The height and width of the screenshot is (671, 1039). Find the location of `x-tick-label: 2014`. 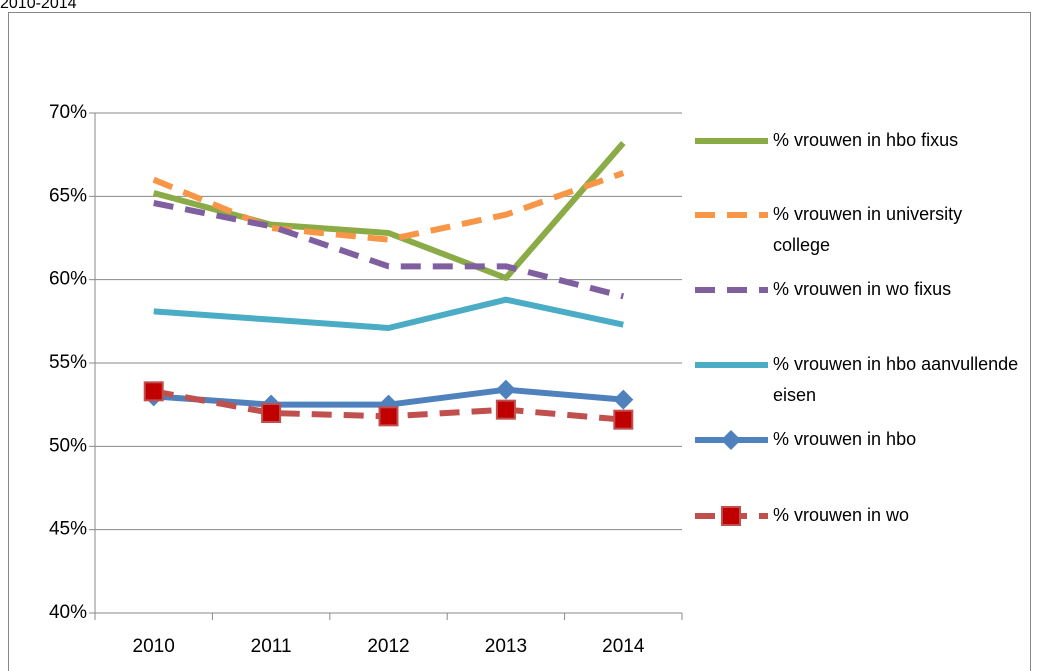

x-tick-label: 2014 is located at coordinates (623, 646).